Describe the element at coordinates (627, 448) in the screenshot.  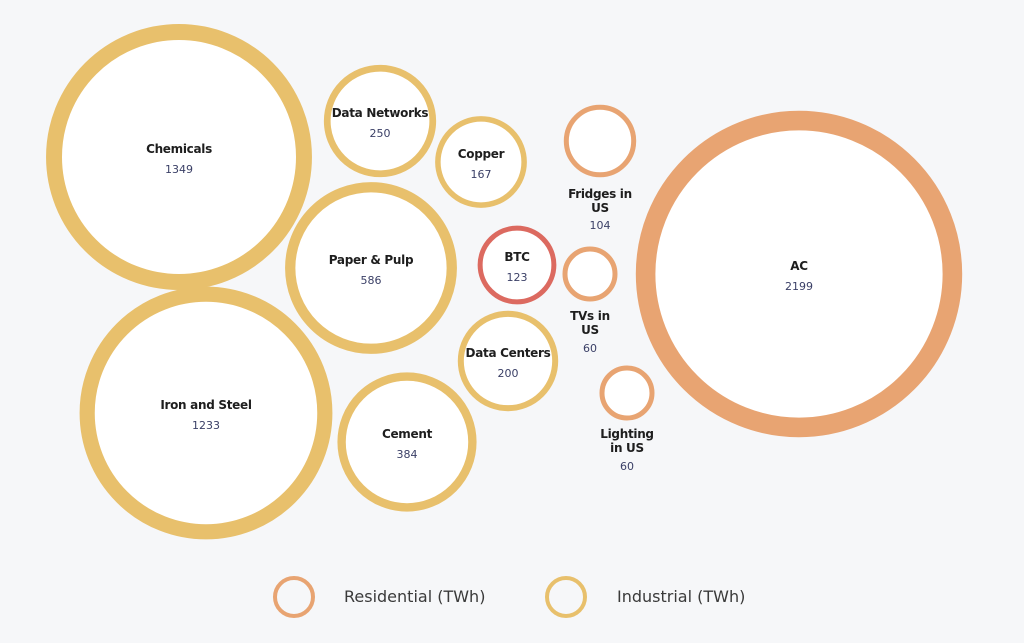
I see `bubble-label-line: in US` at that location.